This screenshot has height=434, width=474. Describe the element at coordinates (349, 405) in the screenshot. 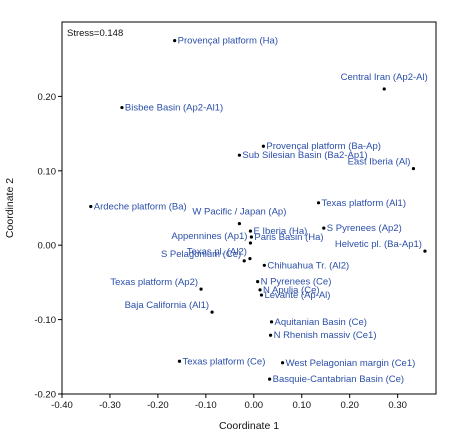

I see `x-tick-label: 0.20` at that location.